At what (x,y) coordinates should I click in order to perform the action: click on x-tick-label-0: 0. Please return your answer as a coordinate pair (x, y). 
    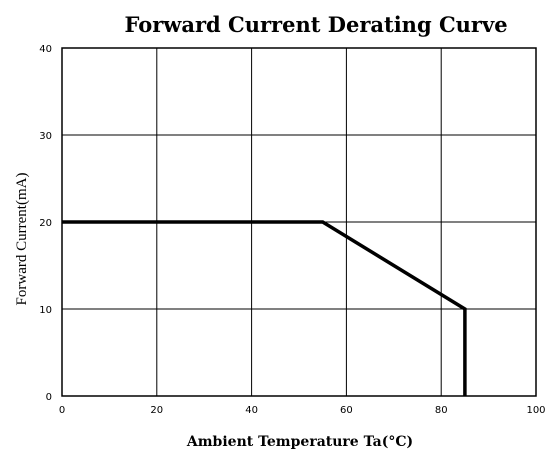
    Looking at the image, I should click on (62, 410).